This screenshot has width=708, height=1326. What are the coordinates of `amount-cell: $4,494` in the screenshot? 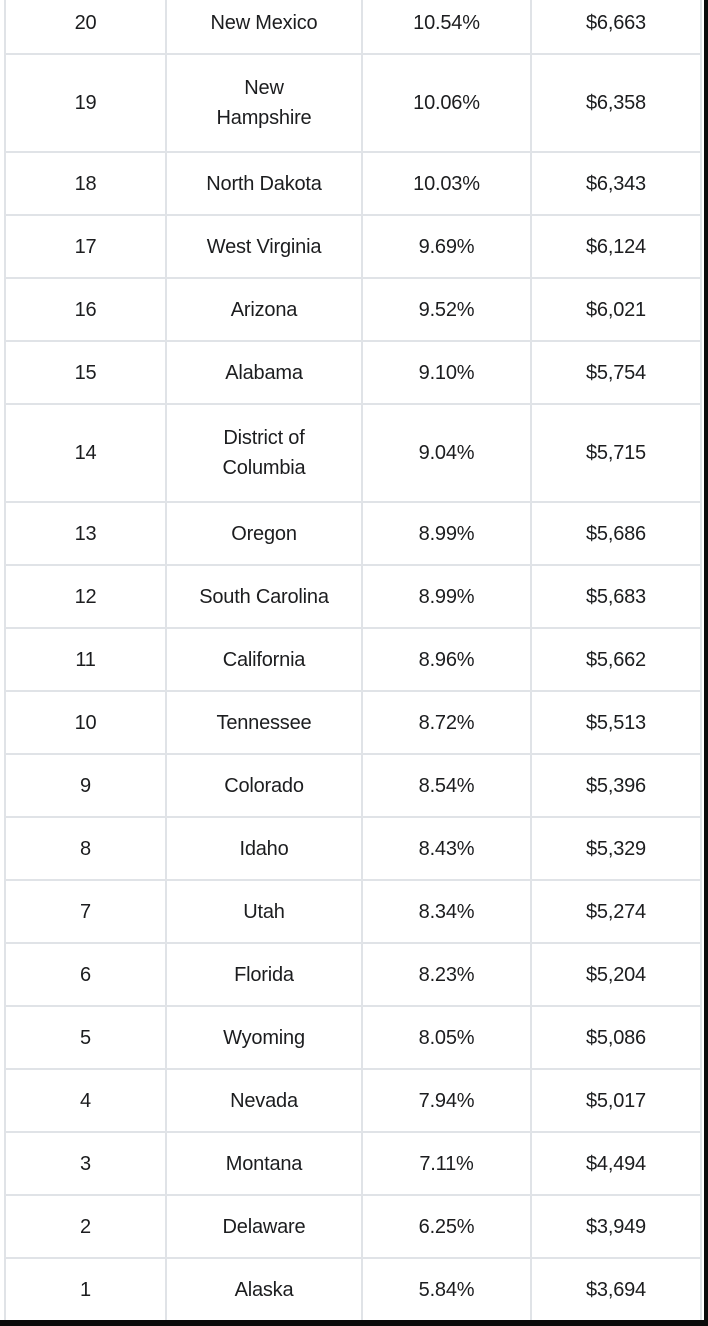 It's located at (616, 1163).